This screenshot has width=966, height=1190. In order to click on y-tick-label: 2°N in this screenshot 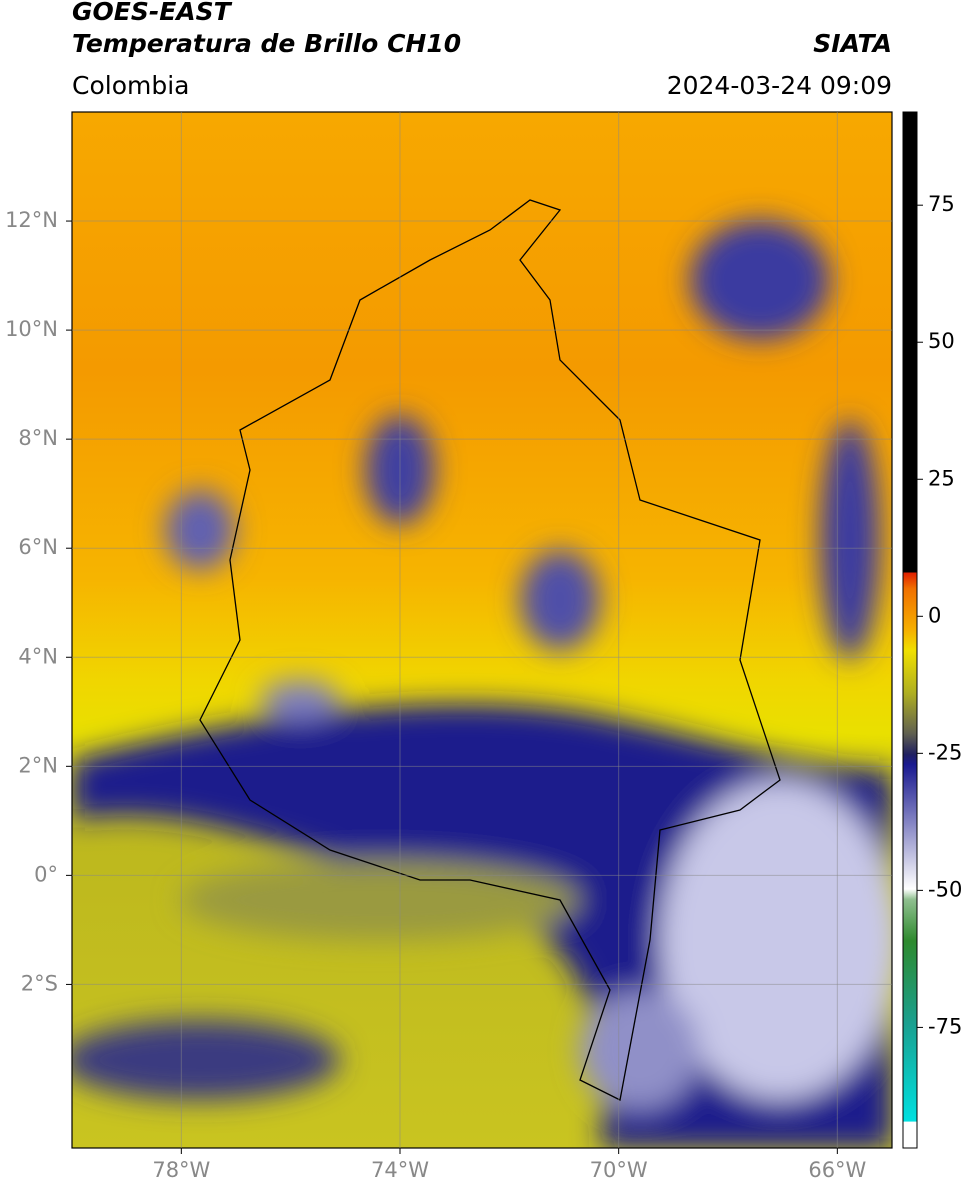, I will do `click(38, 765)`.